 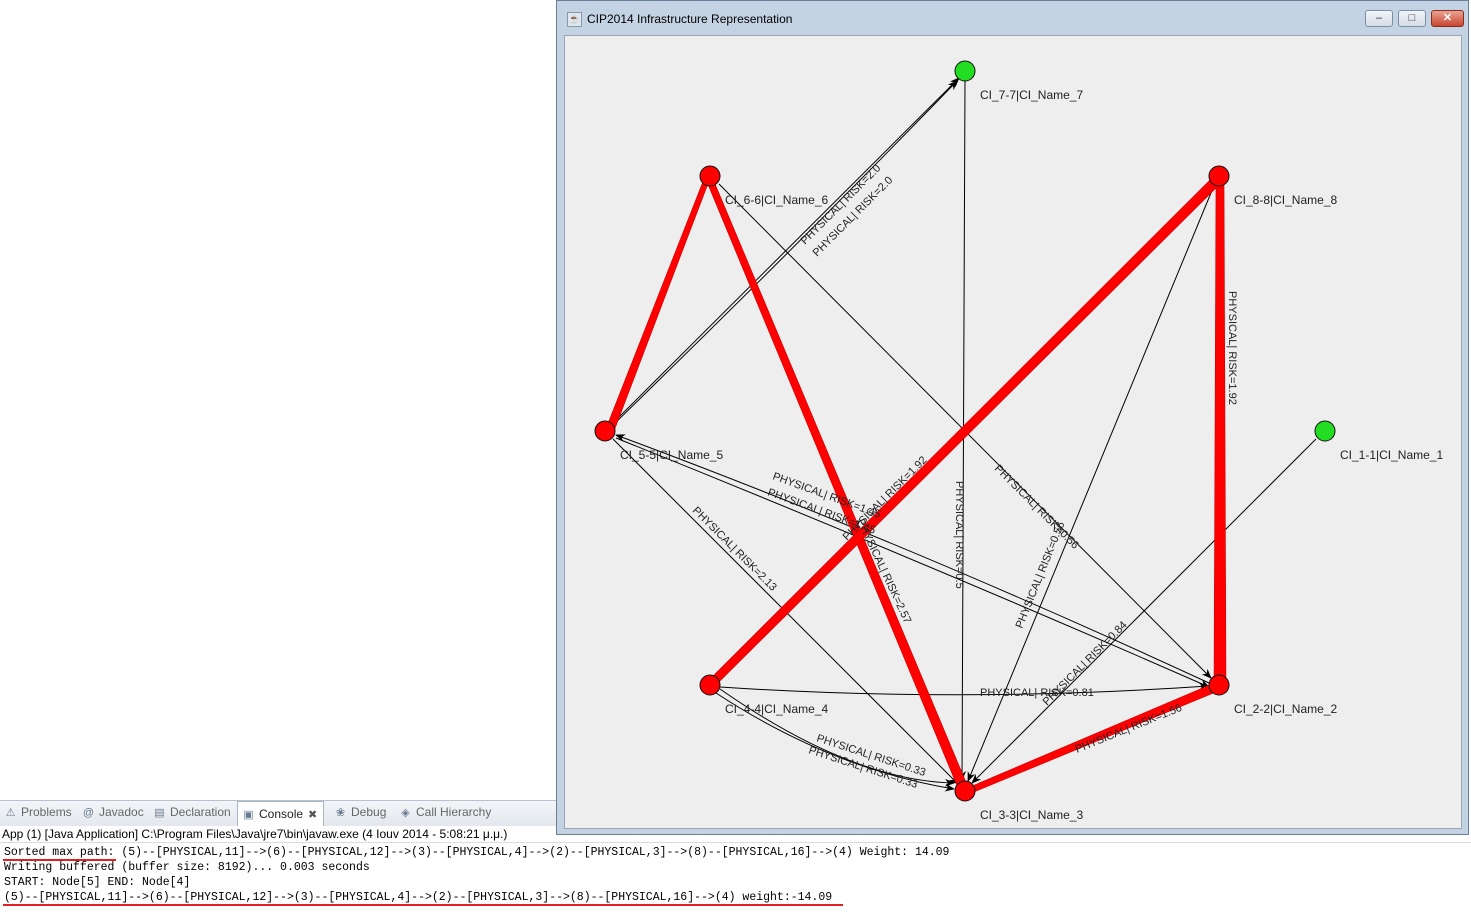 What do you see at coordinates (121, 812) in the screenshot?
I see `tab-javadoc-label: Javadoc` at bounding box center [121, 812].